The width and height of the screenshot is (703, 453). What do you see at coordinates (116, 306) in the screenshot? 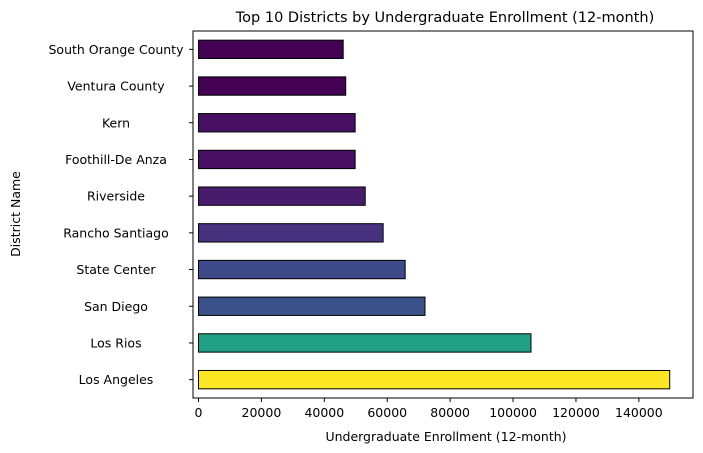
I see `y-tick-label: San Diego` at bounding box center [116, 306].